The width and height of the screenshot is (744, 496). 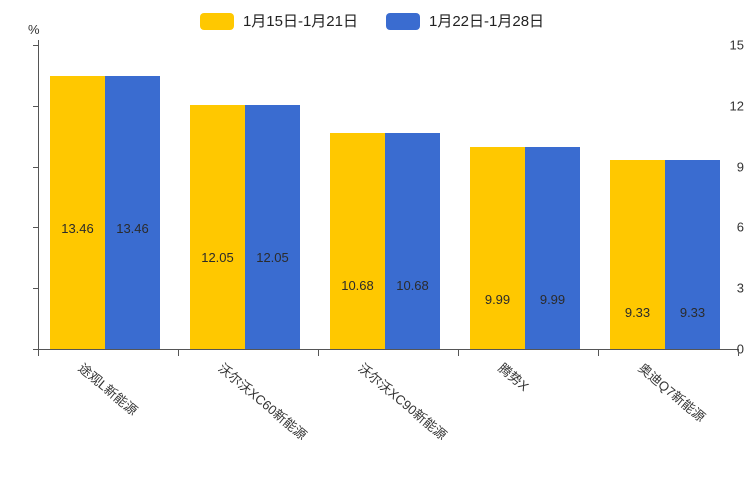 I want to click on y-axis-tick-label: 3, so click(x=740, y=288).